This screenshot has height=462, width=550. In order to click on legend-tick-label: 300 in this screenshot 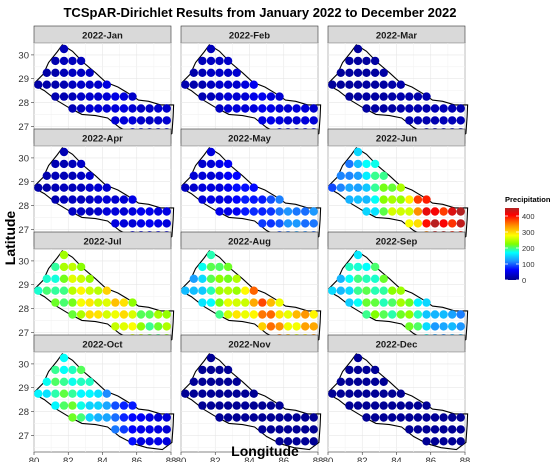, I will do `click(528, 232)`.